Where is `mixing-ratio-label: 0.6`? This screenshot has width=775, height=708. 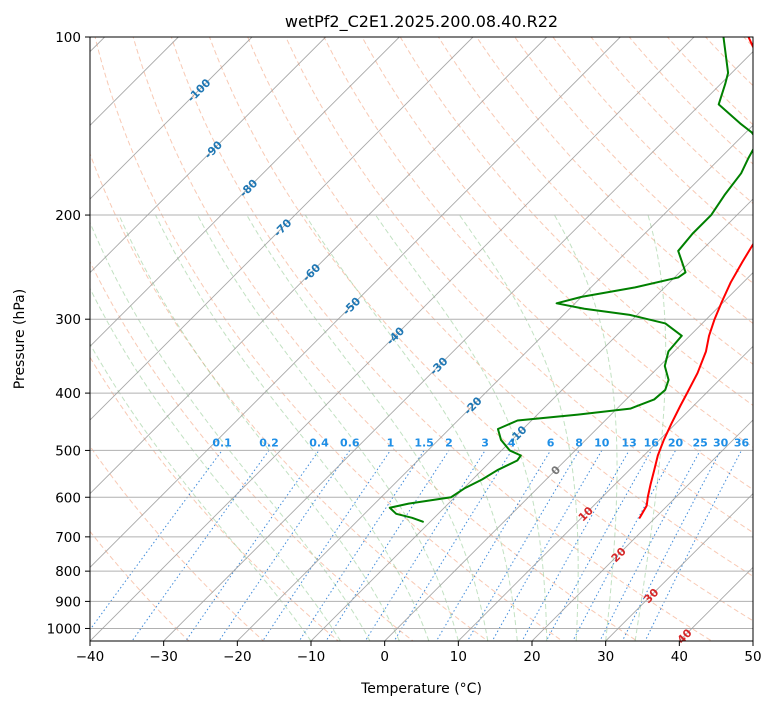
mixing-ratio-label: 0.6 is located at coordinates (350, 442).